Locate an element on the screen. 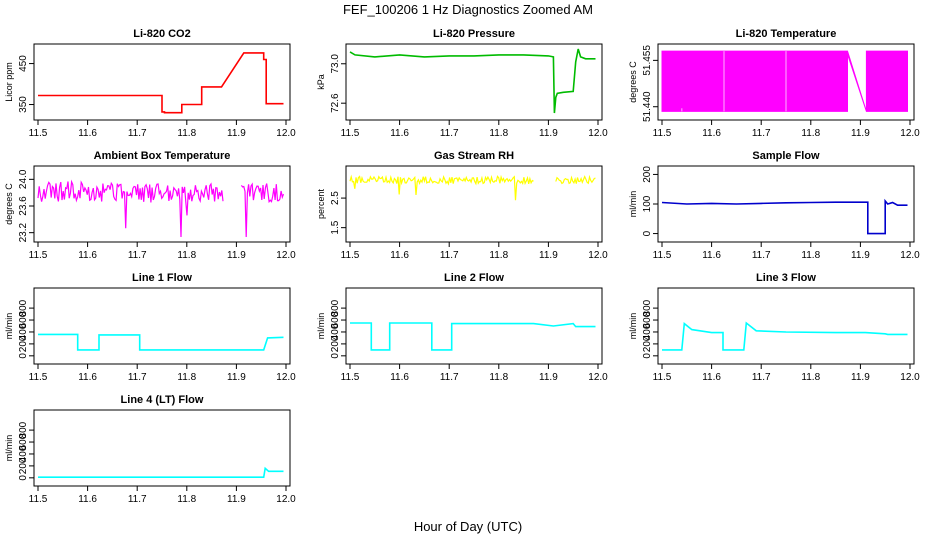  y-tick-label: 51.455 is located at coordinates (647, 60).